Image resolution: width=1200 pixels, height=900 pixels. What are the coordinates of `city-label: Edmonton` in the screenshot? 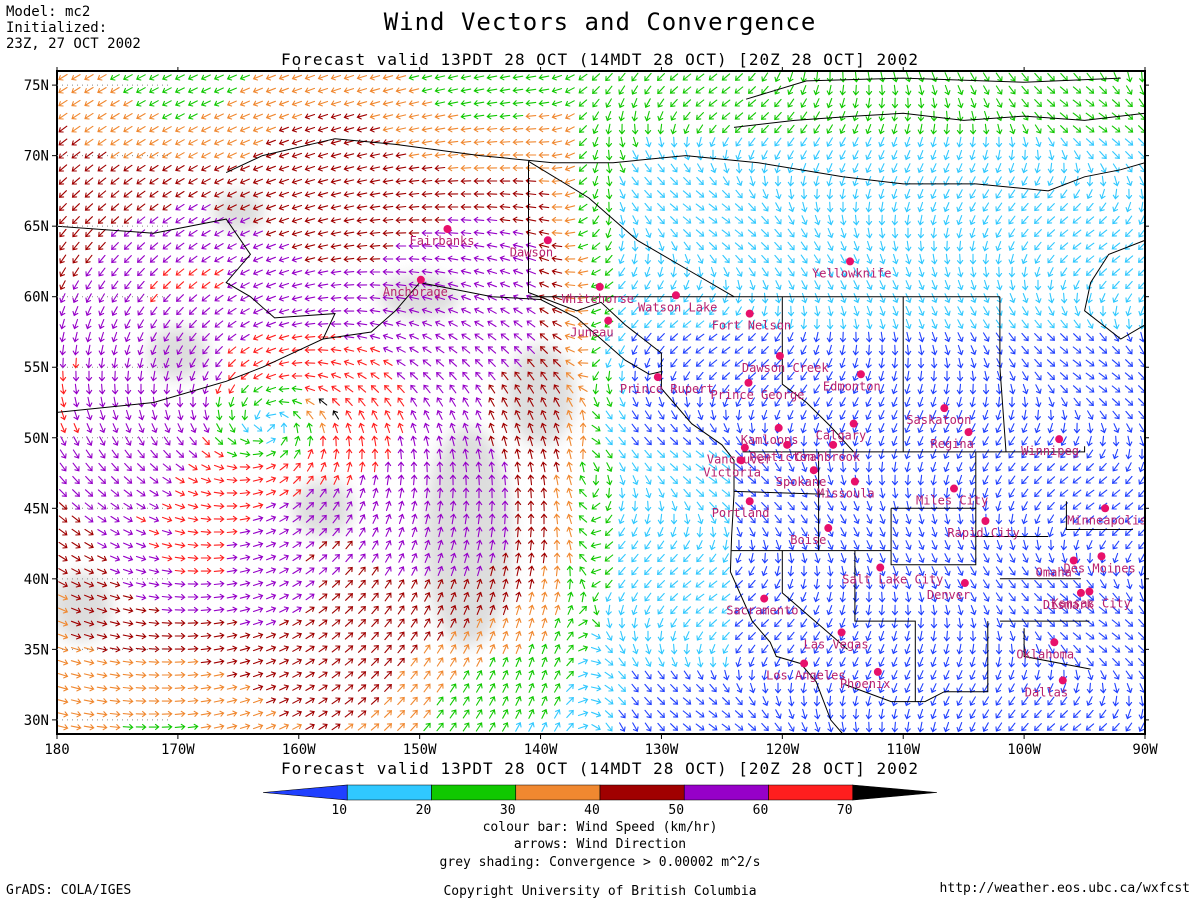 It's located at (852, 386).